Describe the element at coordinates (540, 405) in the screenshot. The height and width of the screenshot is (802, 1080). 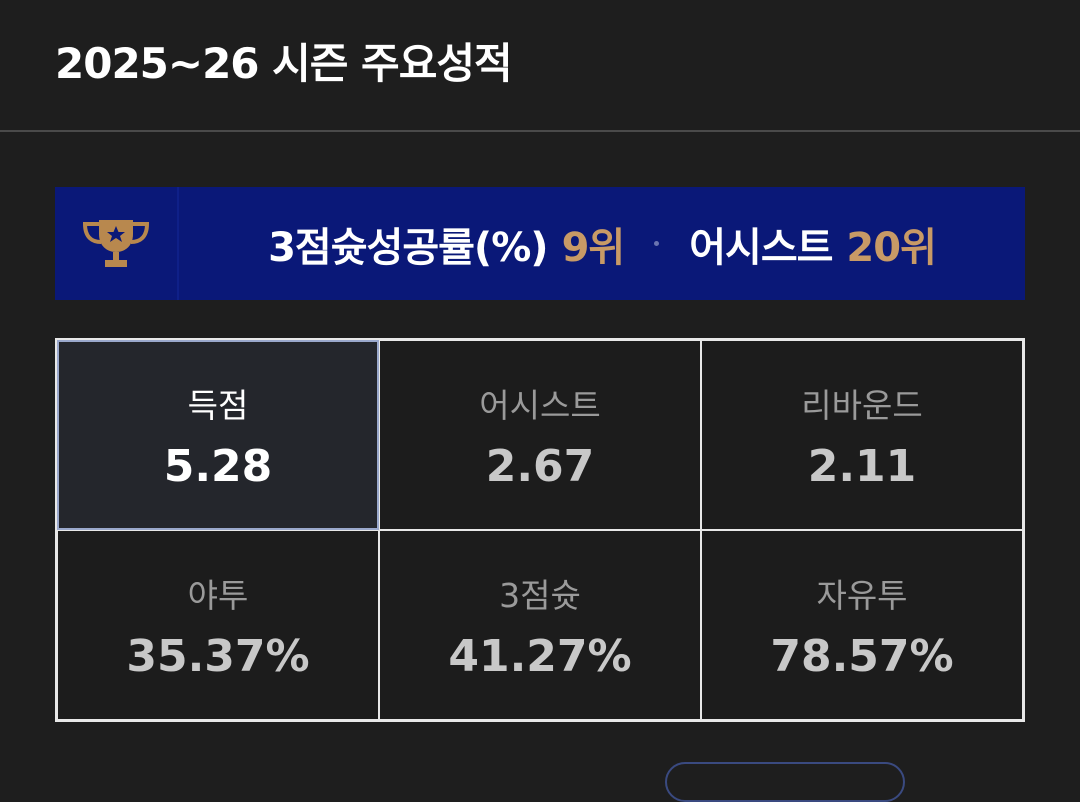
I see `stat-label: 어시스트` at that location.